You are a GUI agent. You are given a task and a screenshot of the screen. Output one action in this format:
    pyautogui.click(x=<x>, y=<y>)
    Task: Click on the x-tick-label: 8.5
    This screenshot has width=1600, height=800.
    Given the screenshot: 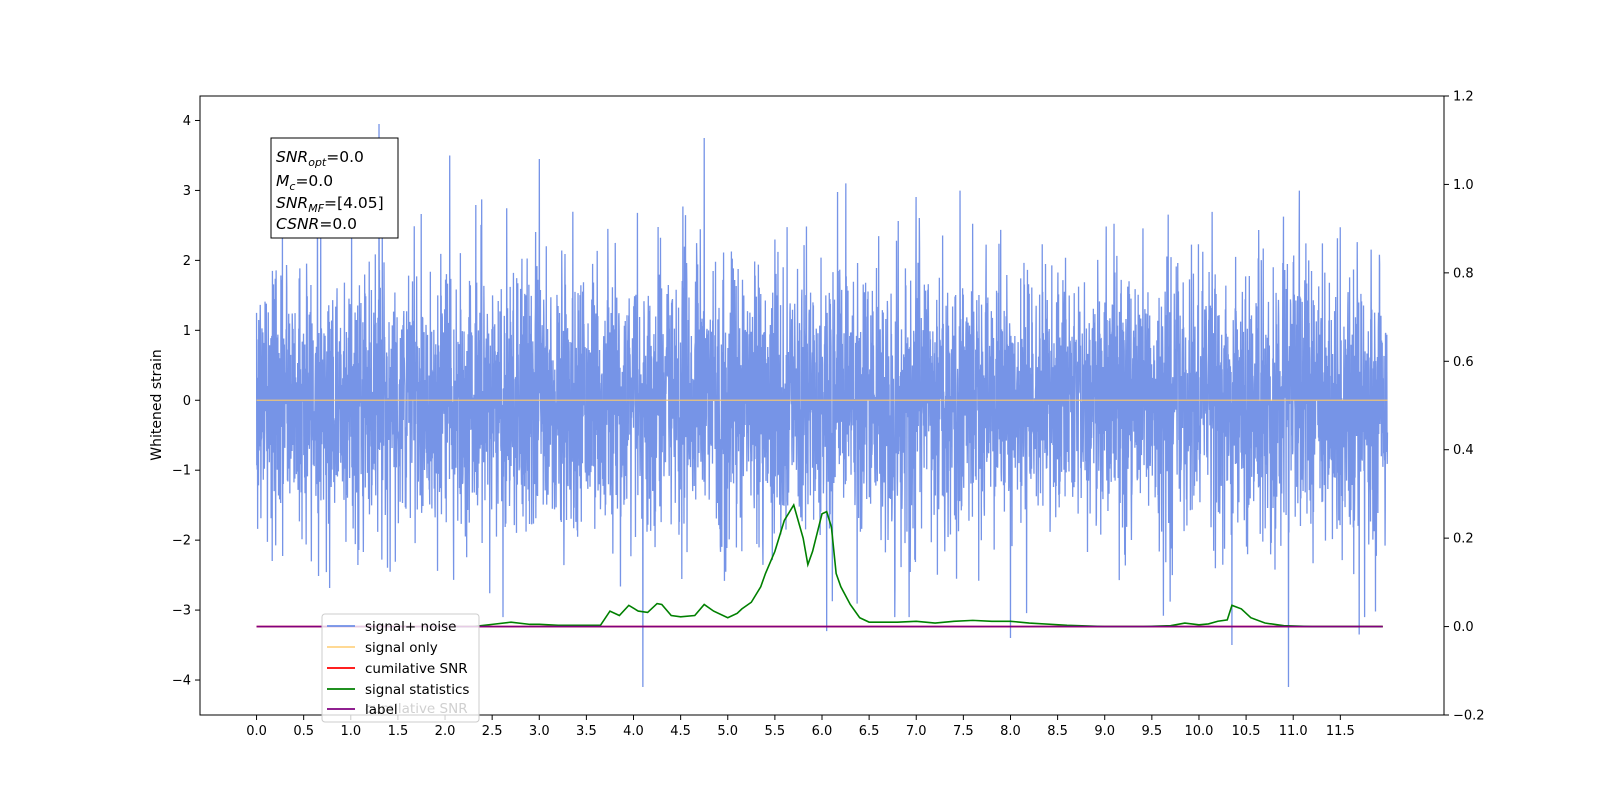 What is the action you would take?
    pyautogui.click(x=1057, y=731)
    